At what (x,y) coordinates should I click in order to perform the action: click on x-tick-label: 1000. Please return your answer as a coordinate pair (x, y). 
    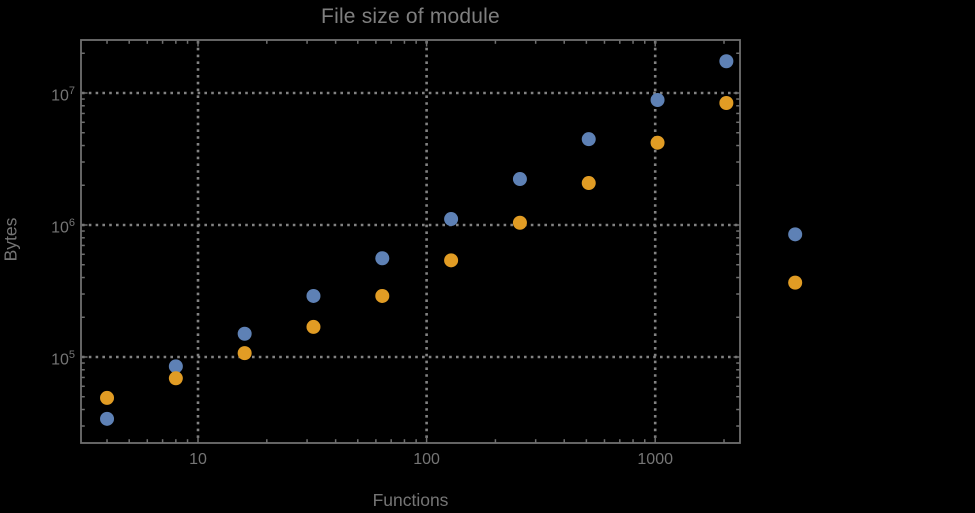
    Looking at the image, I should click on (655, 459).